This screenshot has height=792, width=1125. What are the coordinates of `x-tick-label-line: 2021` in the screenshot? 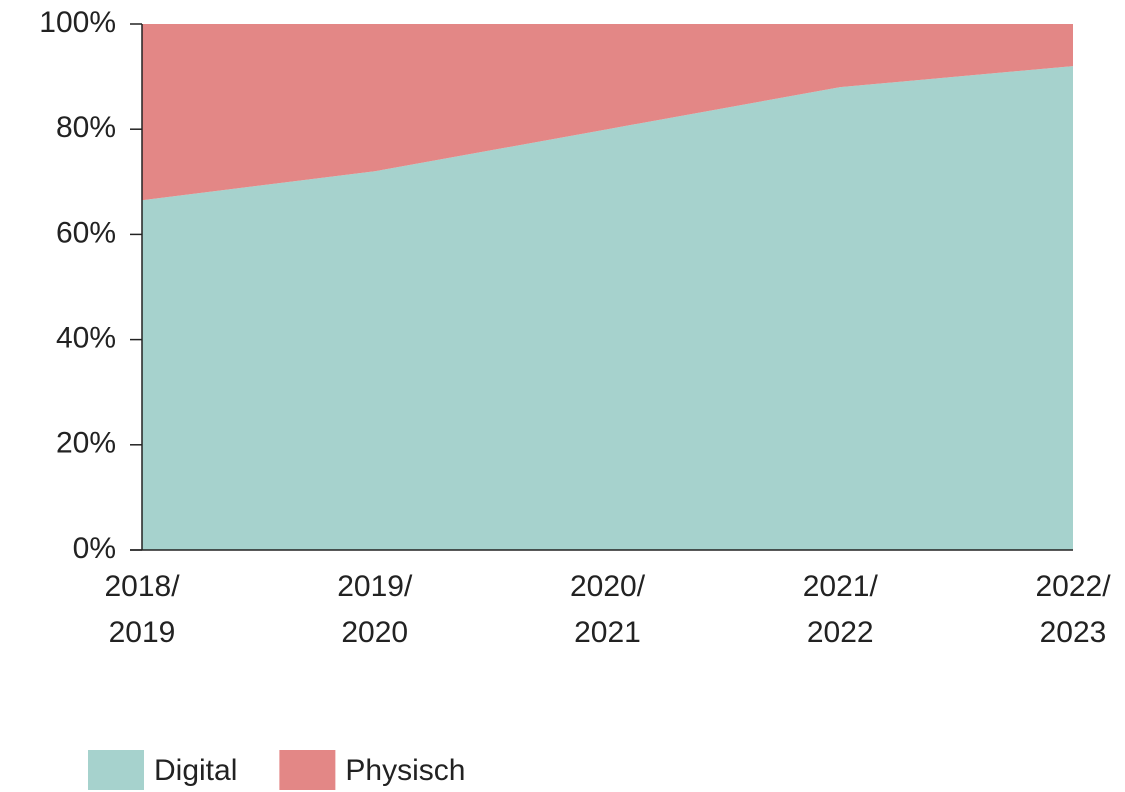 It's located at (607, 632).